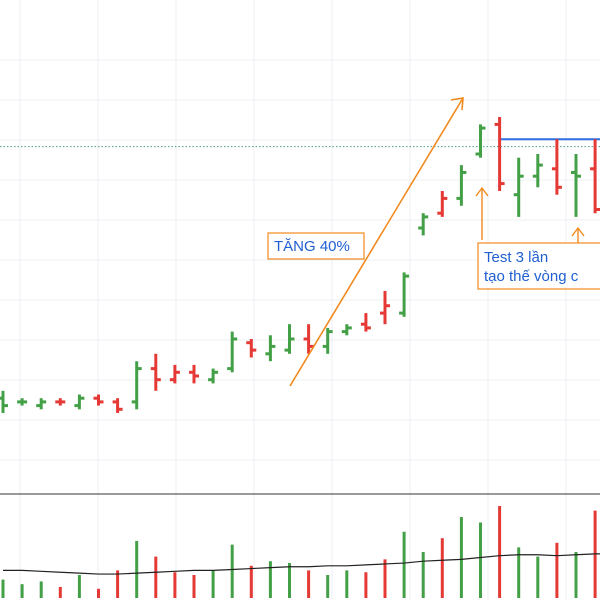 This screenshot has width=600, height=600. I want to click on rise-arrow, so click(376, 242).